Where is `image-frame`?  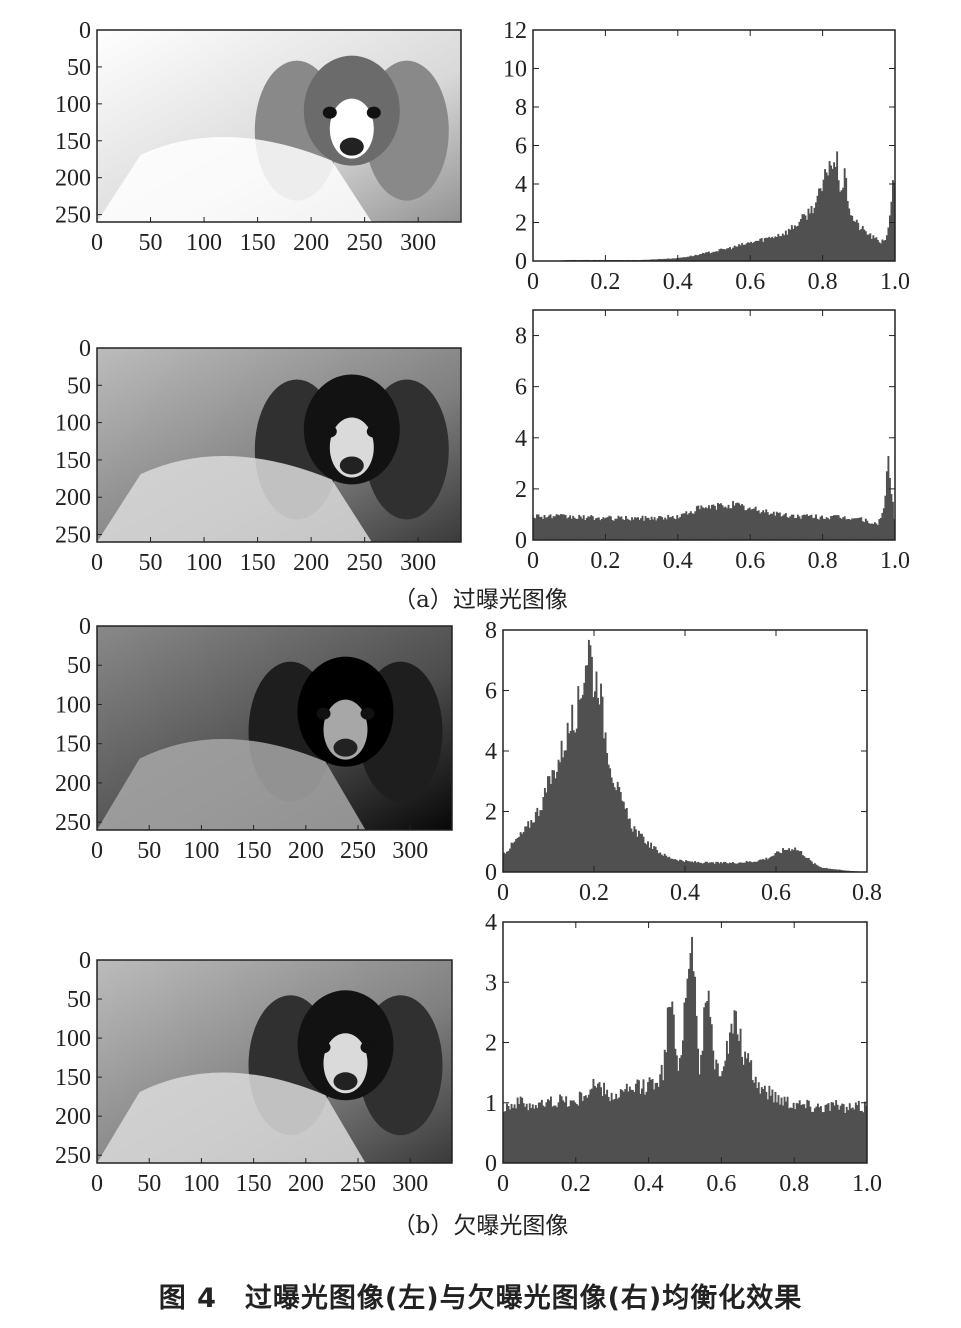
image-frame is located at coordinates (274, 728).